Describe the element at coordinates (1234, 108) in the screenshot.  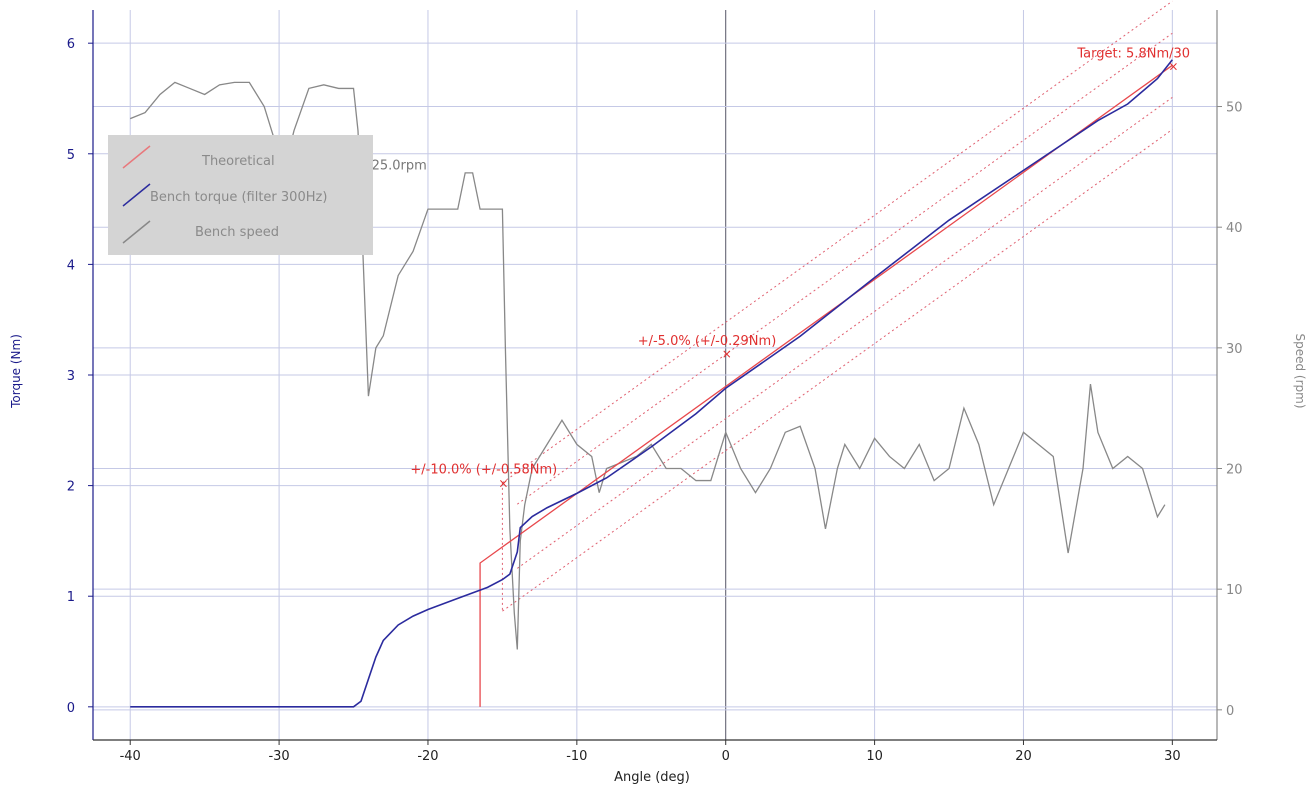
I see `y-tick-label-right: 50` at that location.